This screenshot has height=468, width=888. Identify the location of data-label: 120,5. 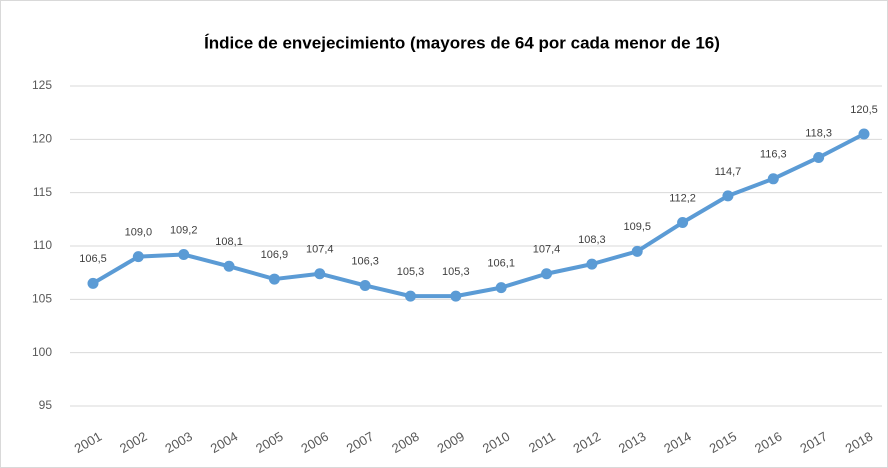
(864, 110).